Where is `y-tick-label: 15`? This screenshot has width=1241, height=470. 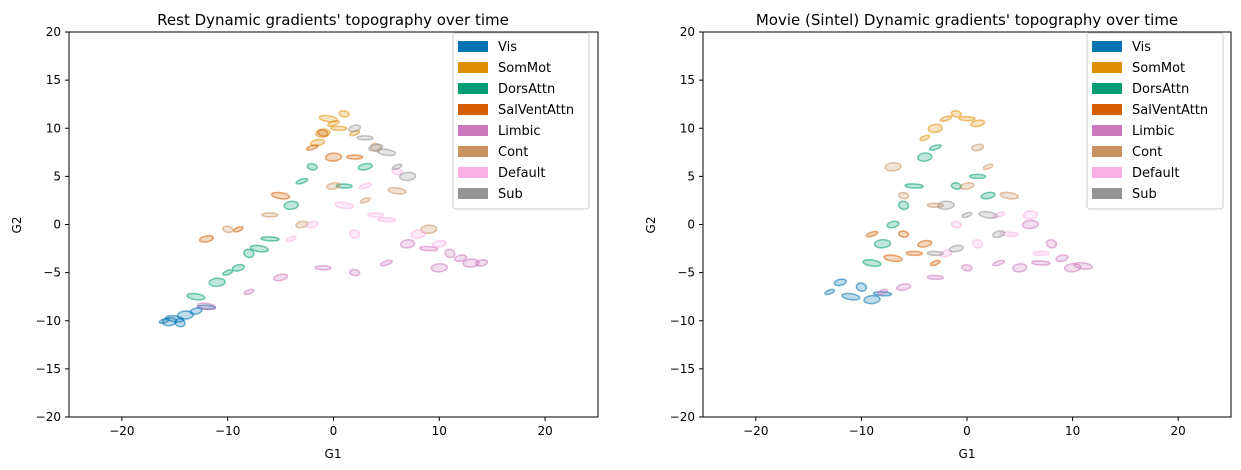 y-tick-label: 15 is located at coordinates (687, 80).